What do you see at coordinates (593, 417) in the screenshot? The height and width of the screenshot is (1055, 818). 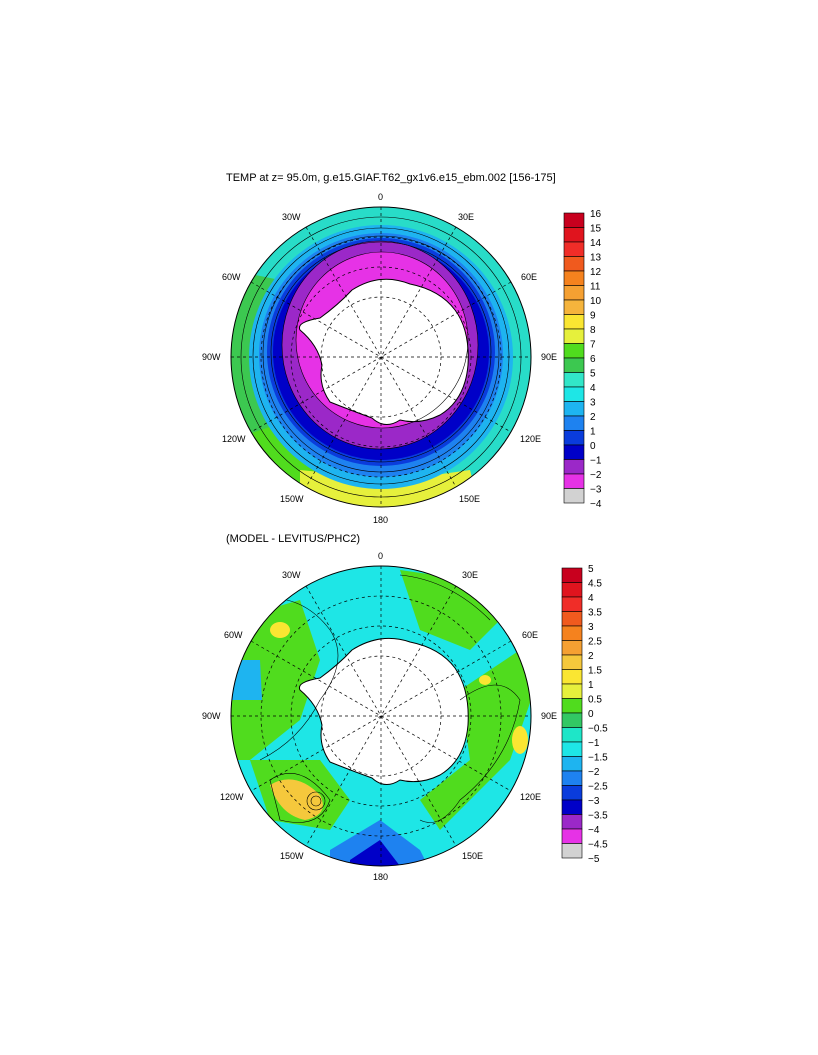 I see `panel1-colorbar-label: 2` at bounding box center [593, 417].